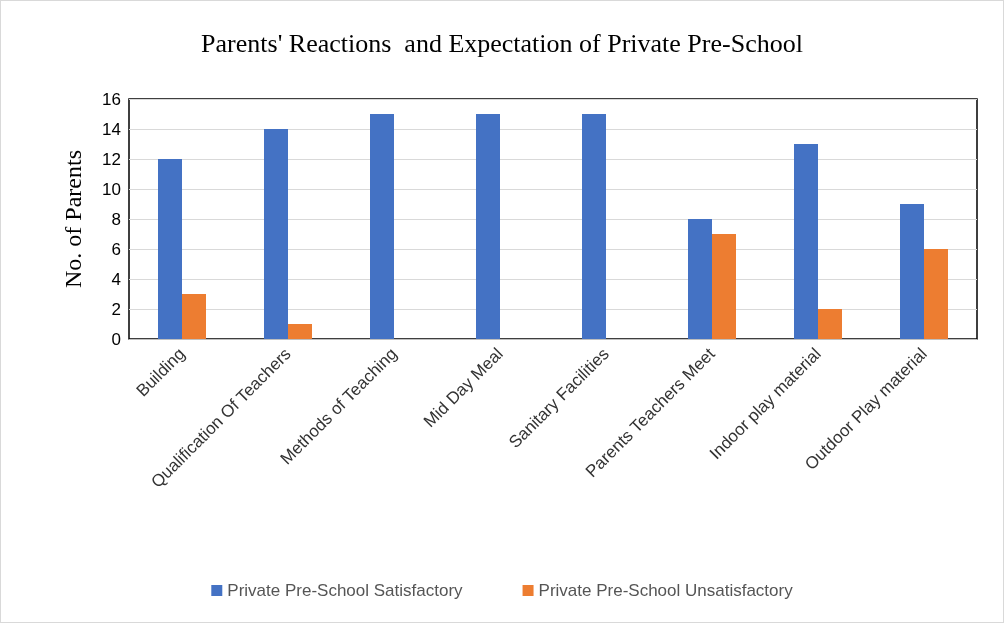 The width and height of the screenshot is (1004, 623). What do you see at coordinates (111, 129) in the screenshot?
I see `y-tick-label: 14` at bounding box center [111, 129].